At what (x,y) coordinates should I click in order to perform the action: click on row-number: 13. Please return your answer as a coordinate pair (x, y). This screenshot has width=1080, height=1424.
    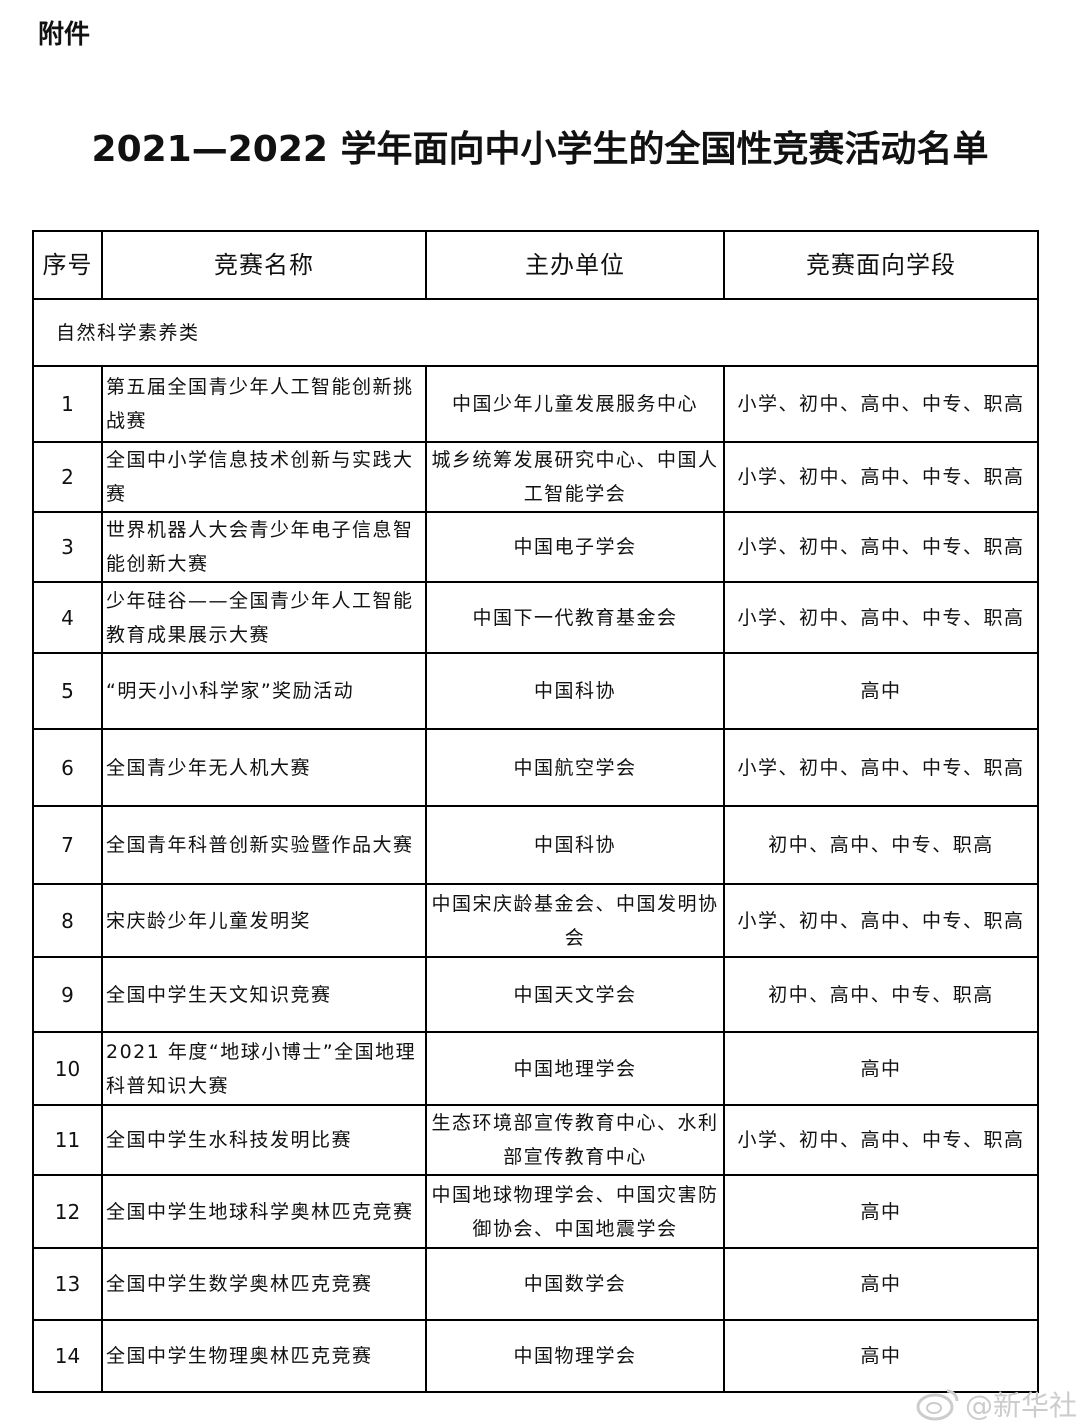
    Looking at the image, I should click on (67, 1284).